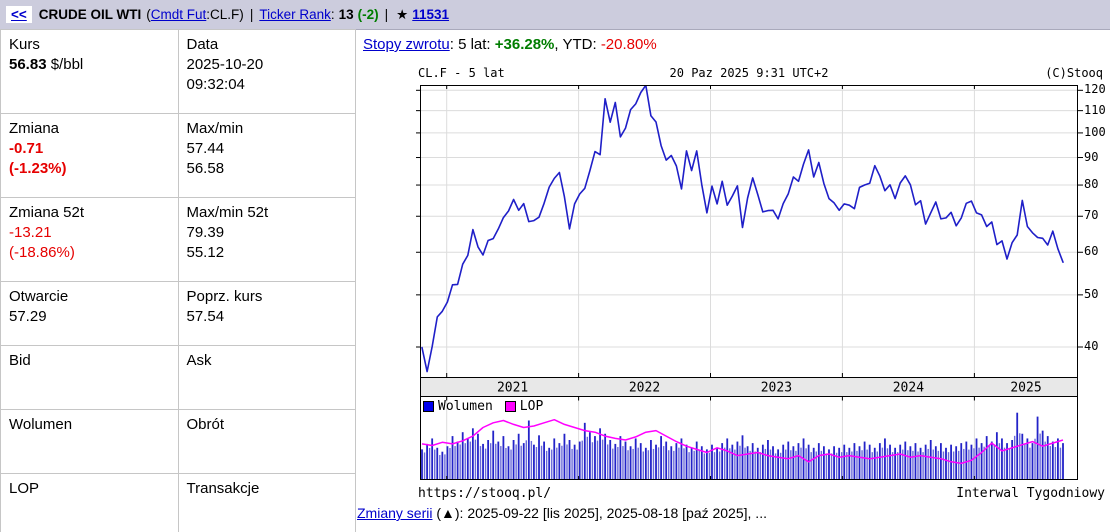 Image resolution: width=1110 pixels, height=532 pixels. I want to click on cell-otwarcie: Otwarcie 57.29, so click(89, 313).